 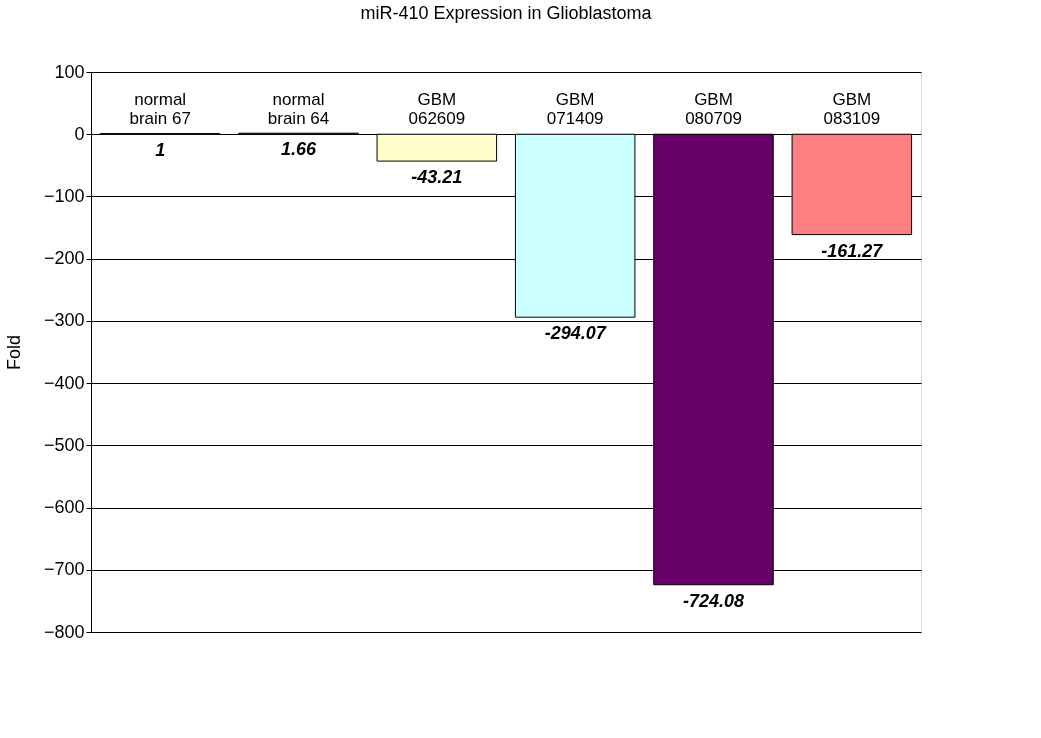 What do you see at coordinates (575, 333) in the screenshot?
I see `data-label: -294.07` at bounding box center [575, 333].